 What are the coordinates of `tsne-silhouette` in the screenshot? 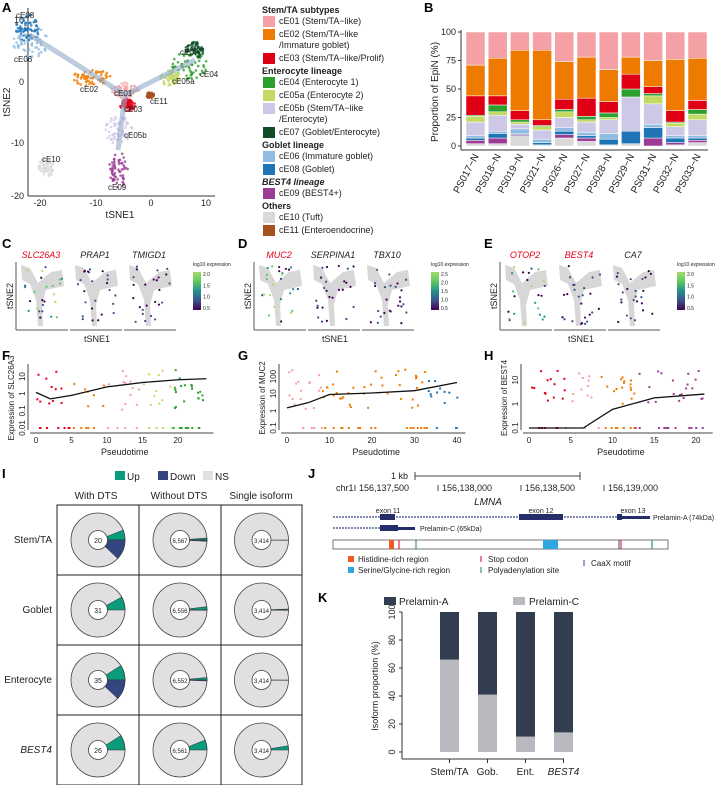 It's located at (96, 295).